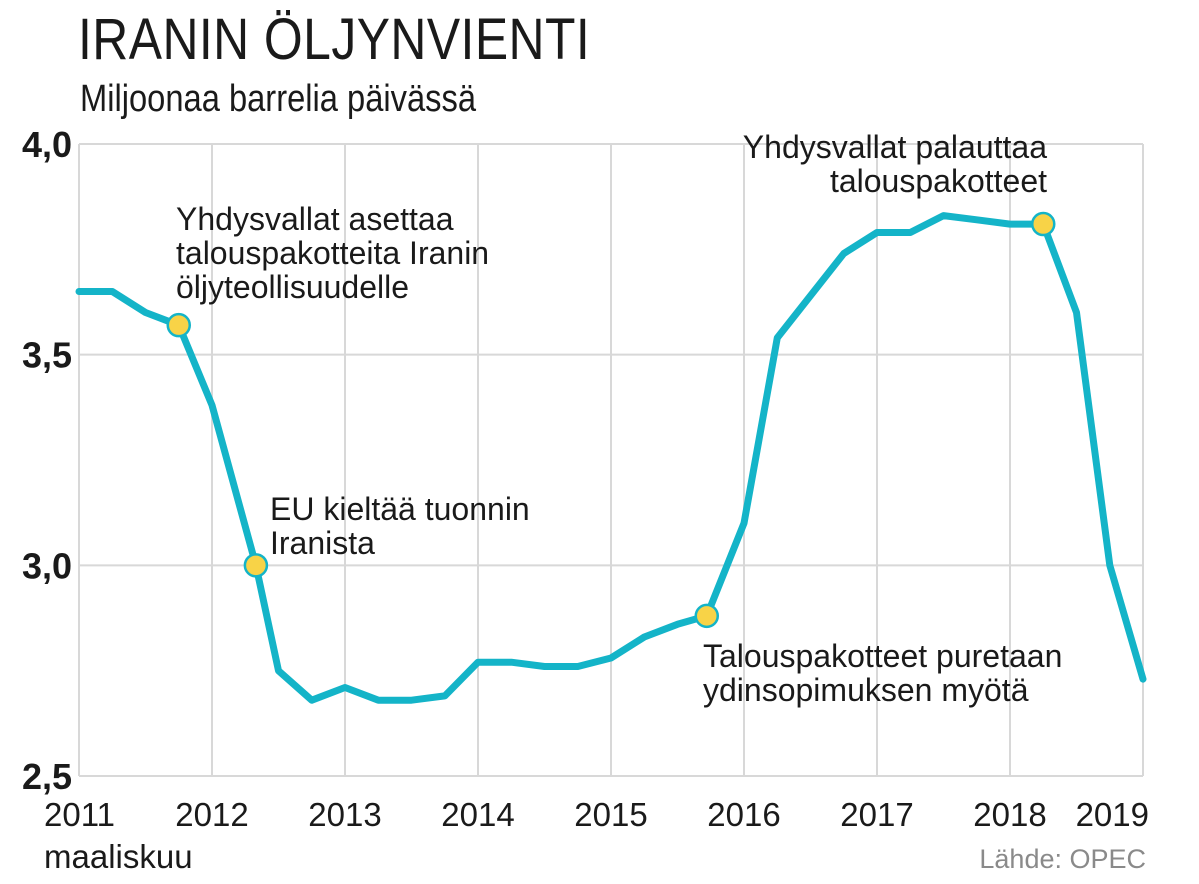 This screenshot has height=884, width=1199. What do you see at coordinates (47, 355) in the screenshot?
I see `y-tick-label: 3,5` at bounding box center [47, 355].